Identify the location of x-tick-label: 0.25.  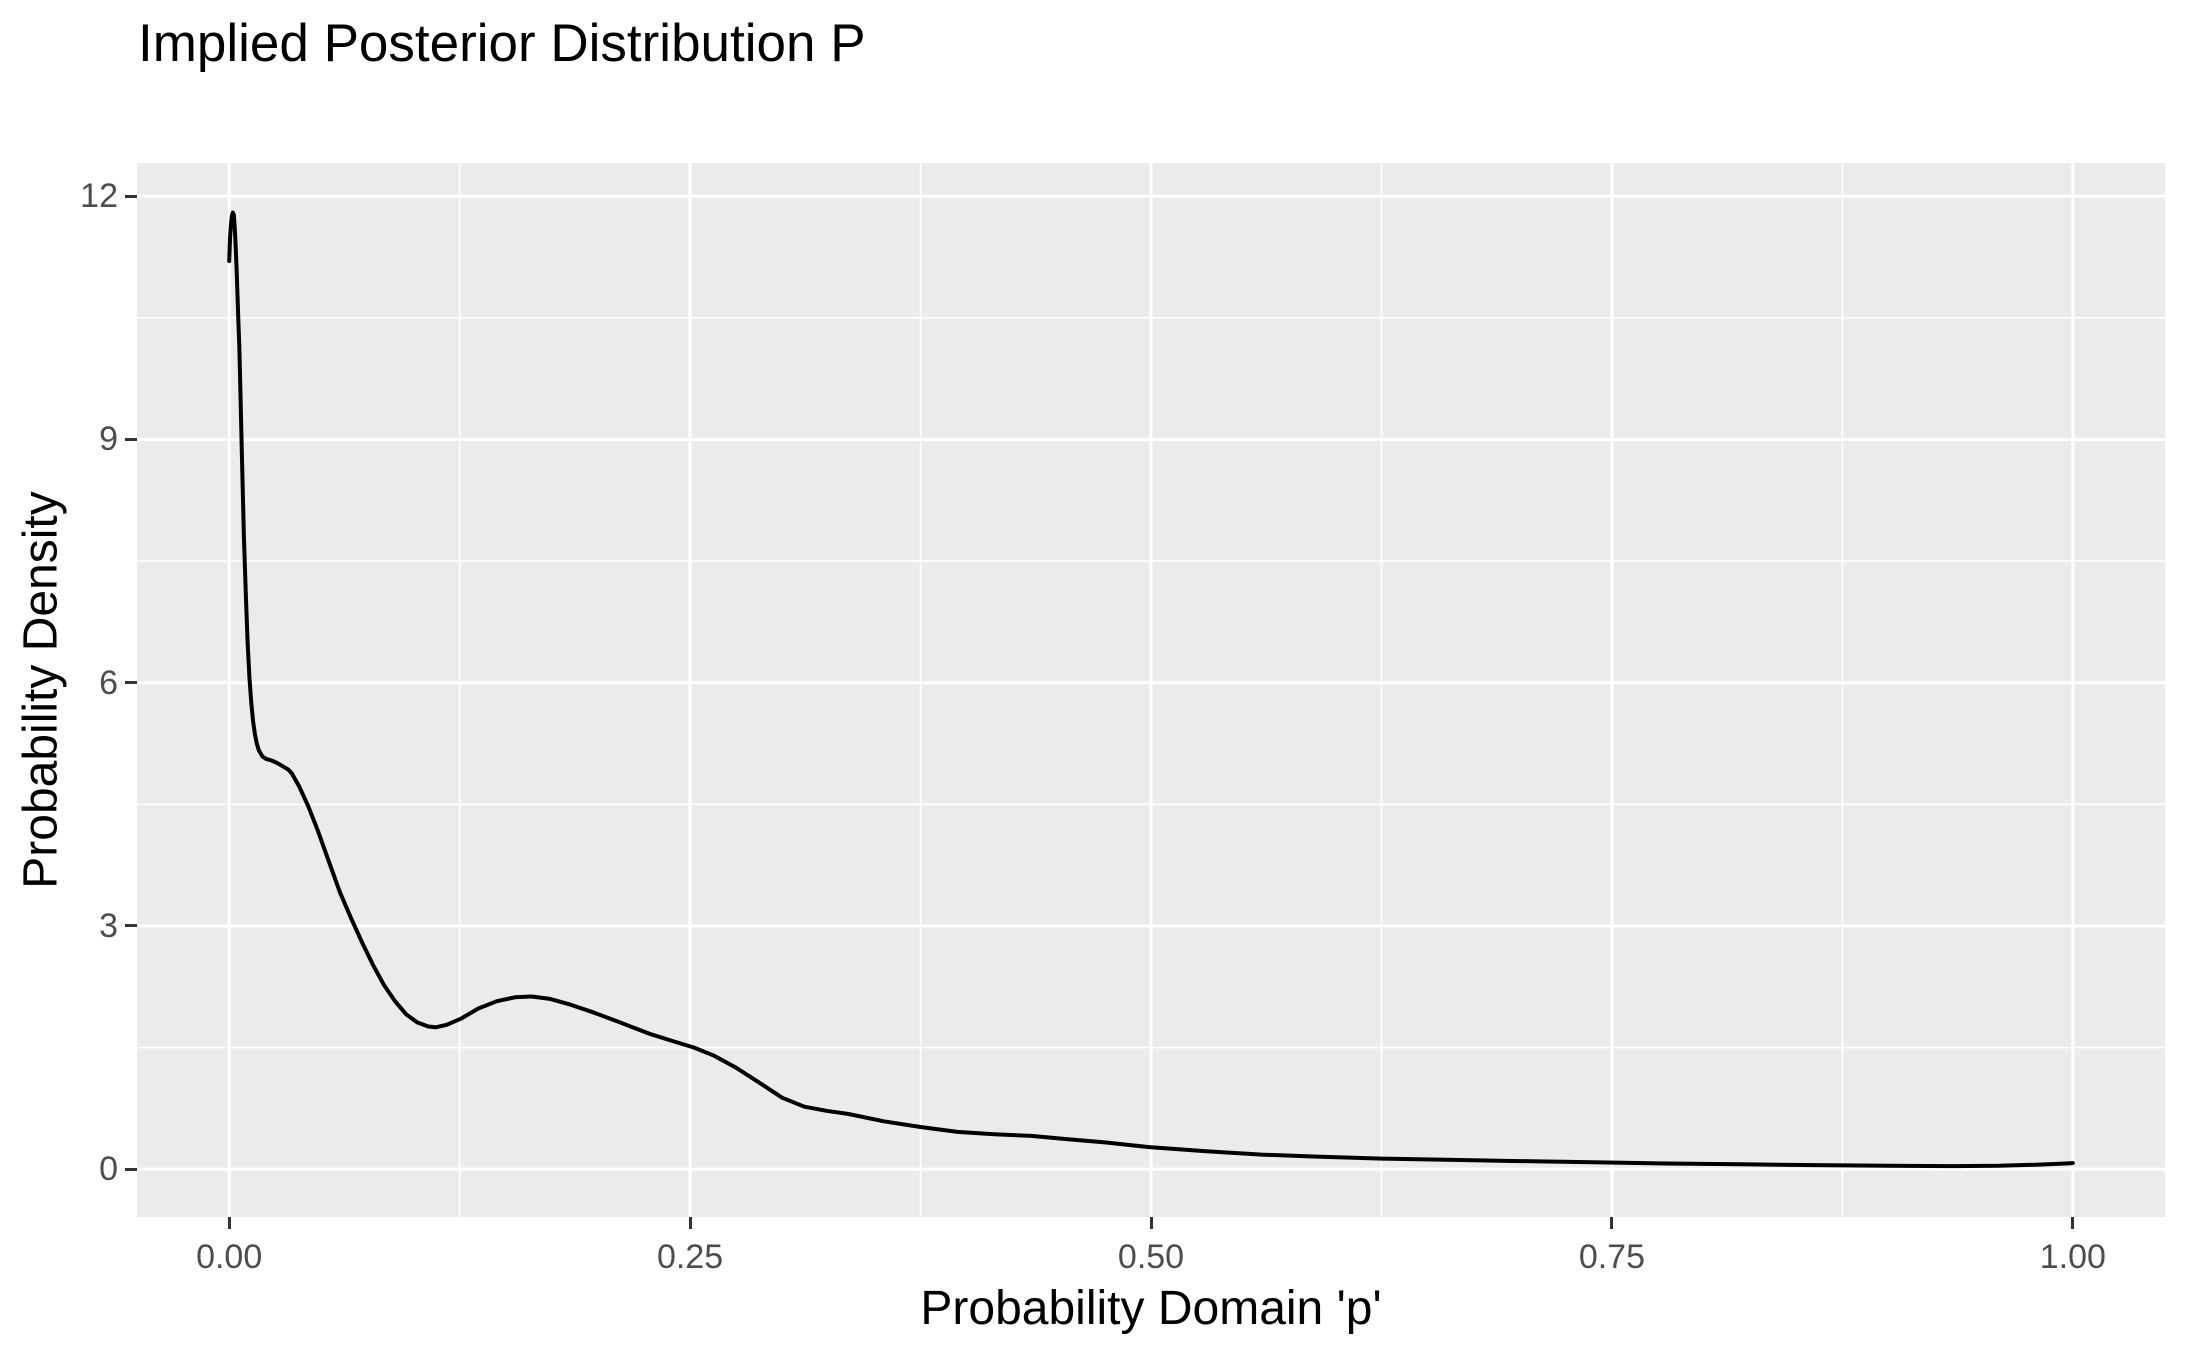
(690, 1257).